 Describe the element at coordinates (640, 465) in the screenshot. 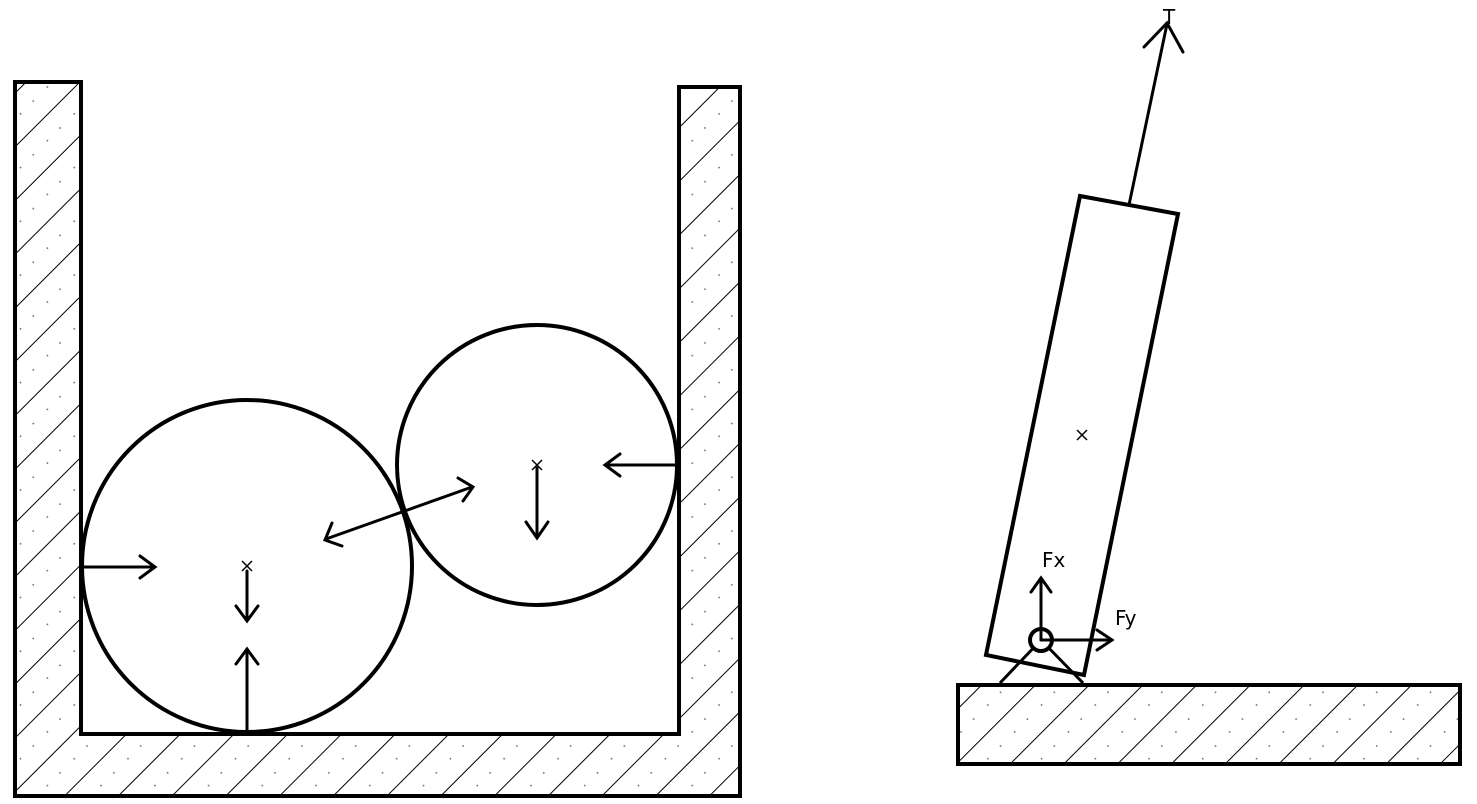

I see `arrow-wall-normal-small` at that location.